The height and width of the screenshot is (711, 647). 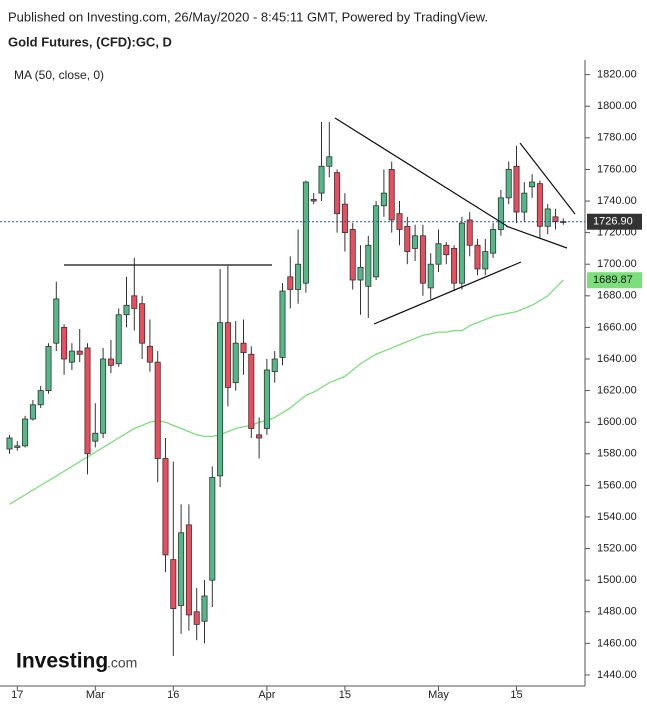 What do you see at coordinates (90, 41) in the screenshot?
I see `chart-title: Gold Futures, (CFD):GC, D` at bounding box center [90, 41].